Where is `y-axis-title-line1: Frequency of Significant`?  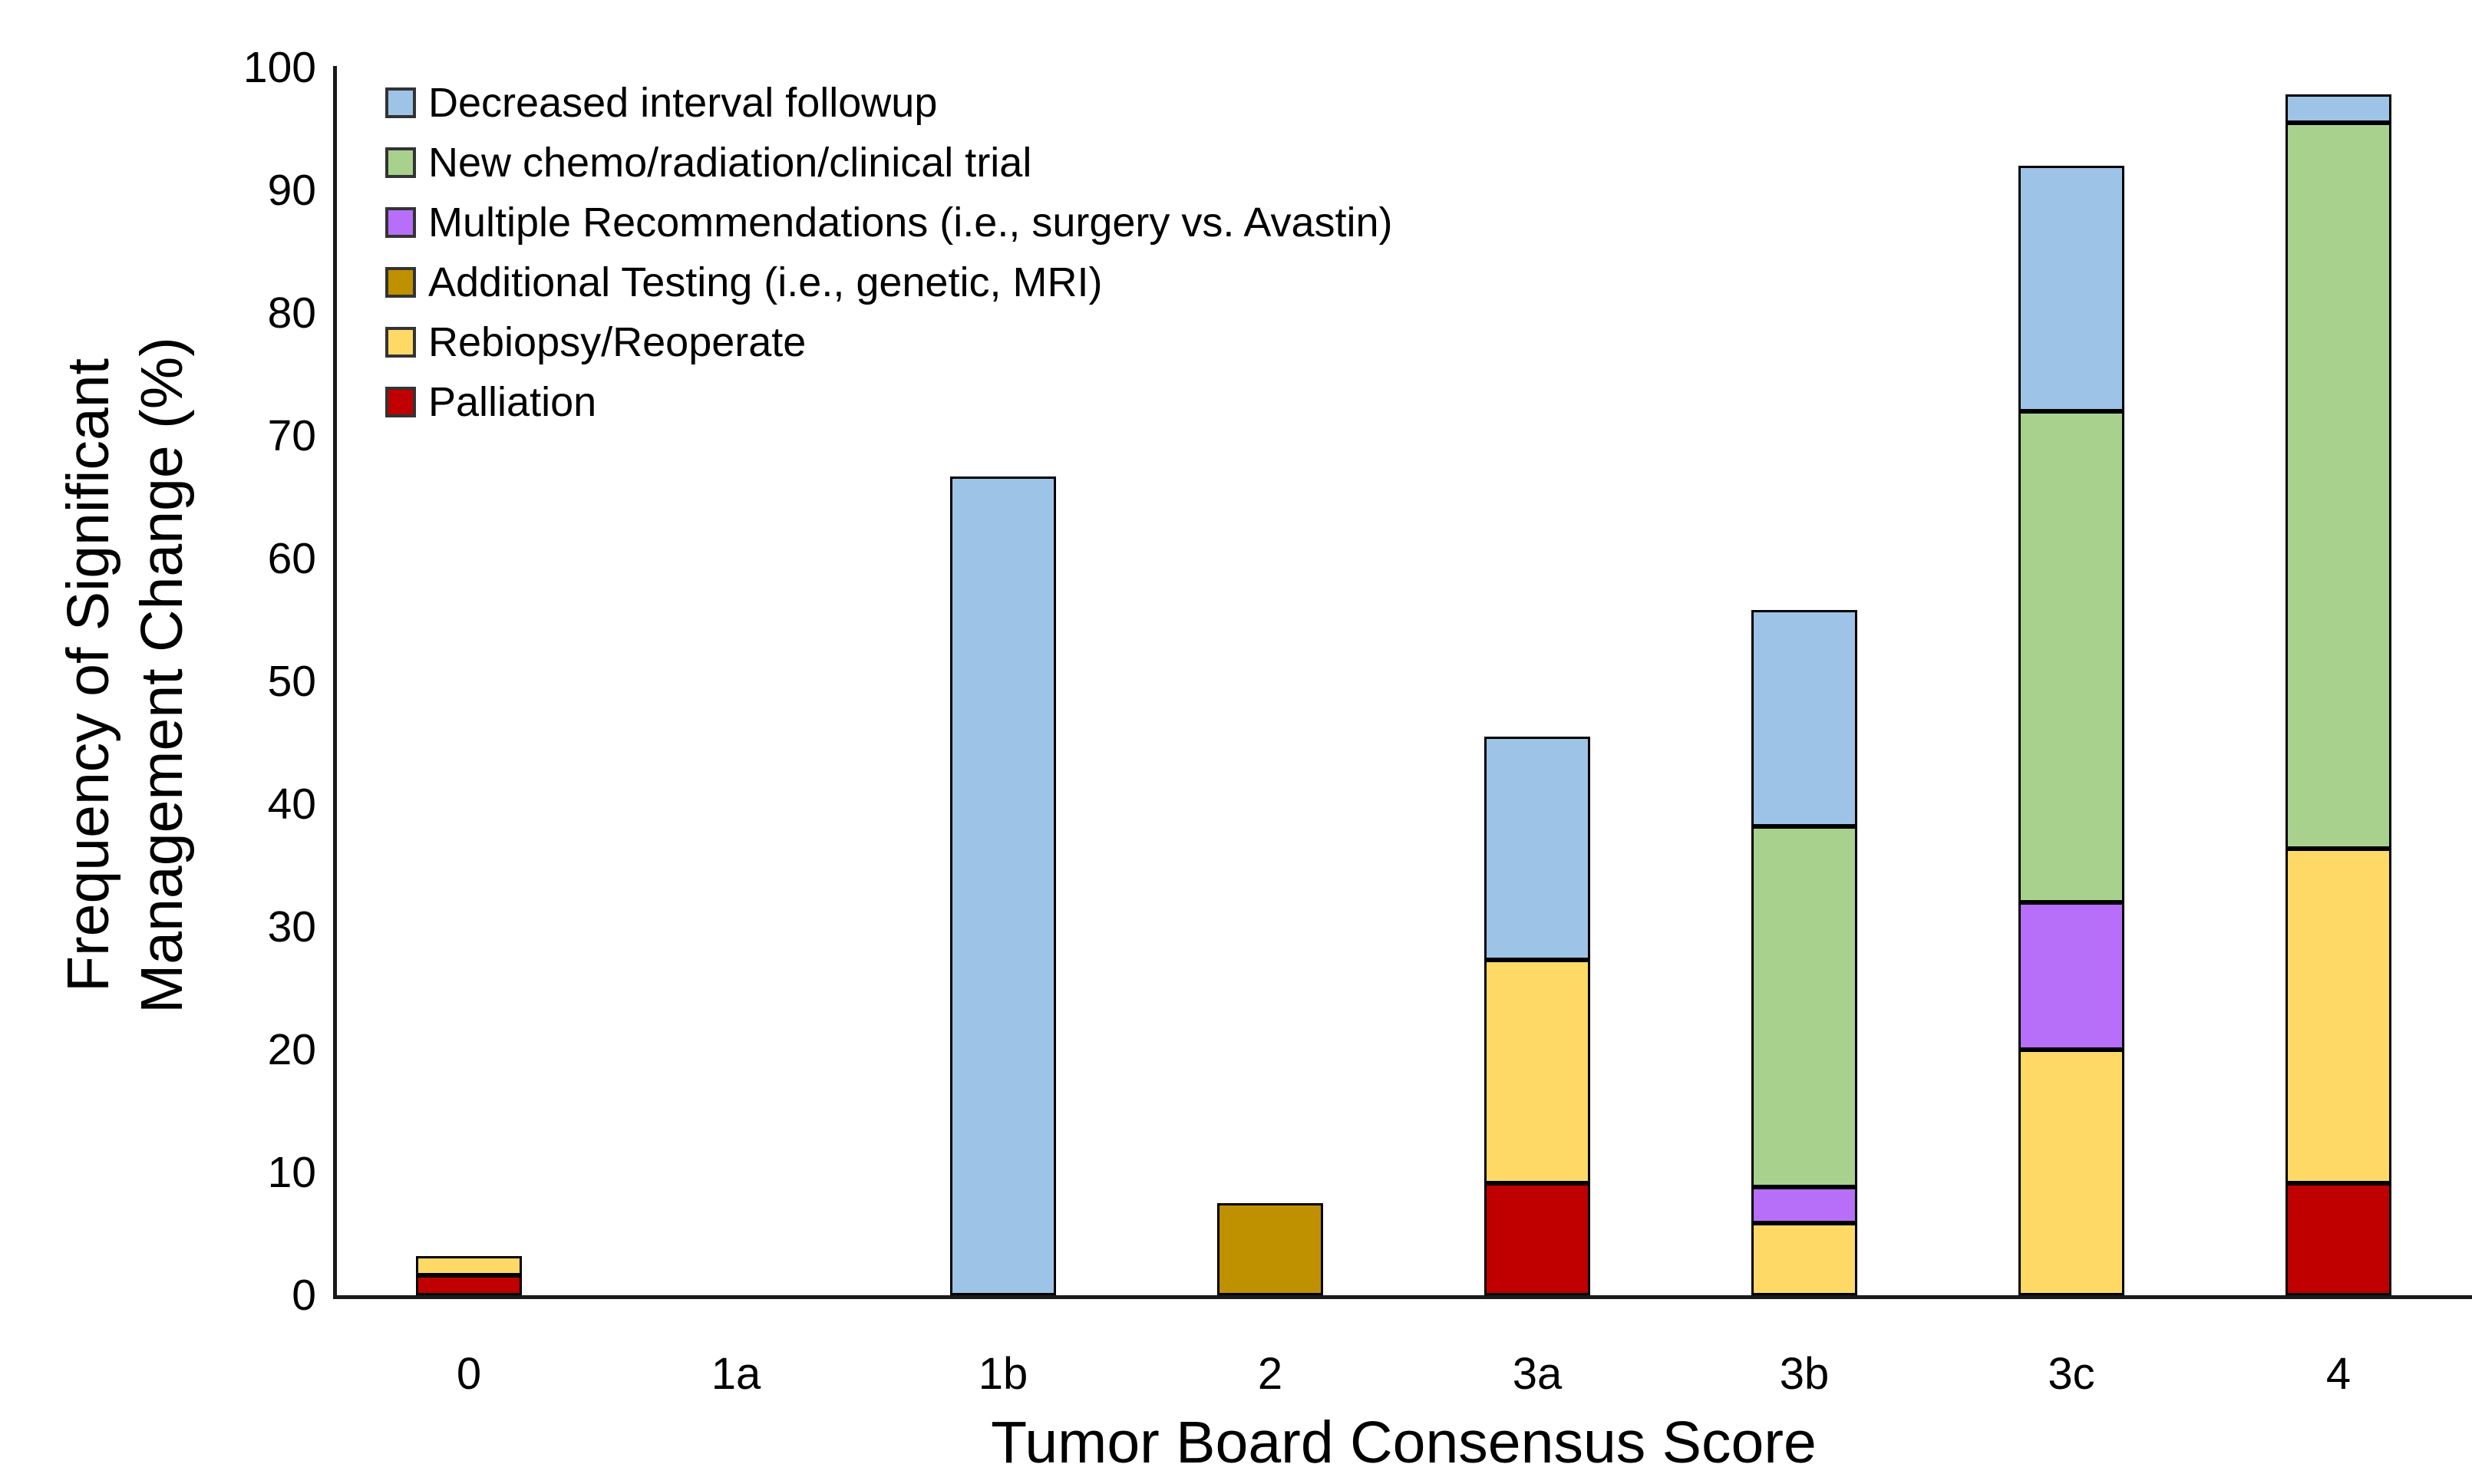
y-axis-title-line1: Frequency of Significant is located at coordinates (88, 675).